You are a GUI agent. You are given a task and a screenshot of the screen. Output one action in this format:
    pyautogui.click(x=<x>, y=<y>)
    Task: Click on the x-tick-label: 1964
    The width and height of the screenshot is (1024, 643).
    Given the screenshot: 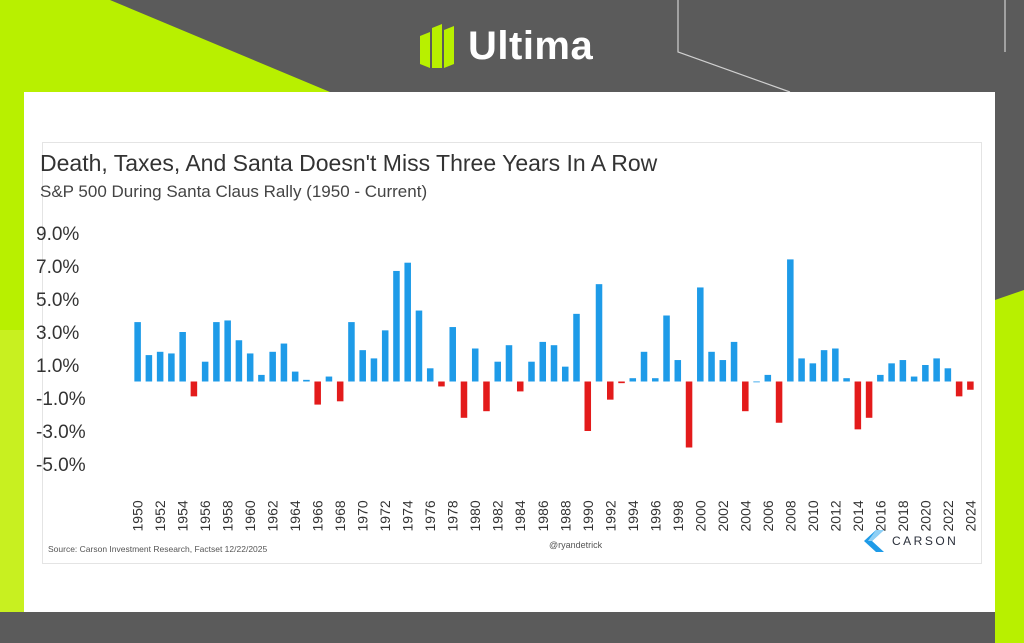 What is the action you would take?
    pyautogui.click(x=295, y=515)
    